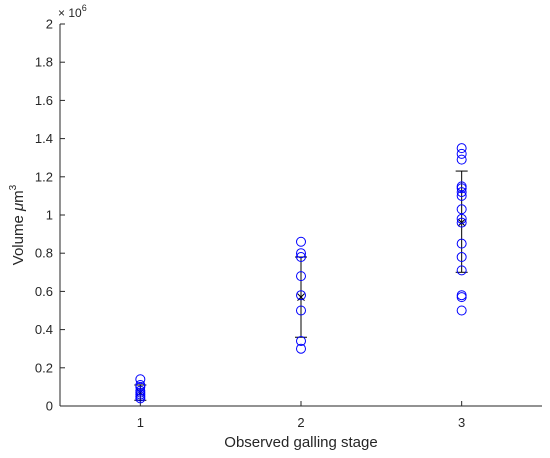  I want to click on y-tick-label: 1, so click(49, 215).